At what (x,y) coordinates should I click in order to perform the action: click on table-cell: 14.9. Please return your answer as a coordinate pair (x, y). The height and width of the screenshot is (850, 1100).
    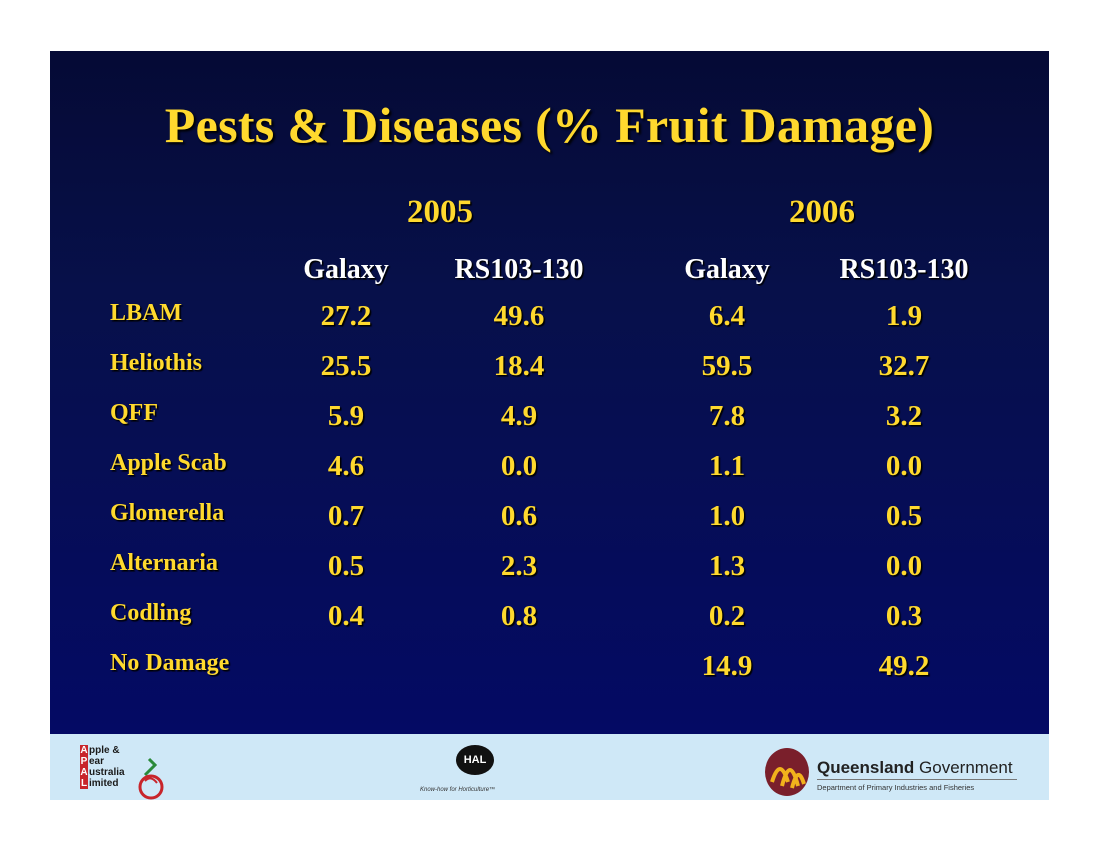
    Looking at the image, I should click on (727, 666).